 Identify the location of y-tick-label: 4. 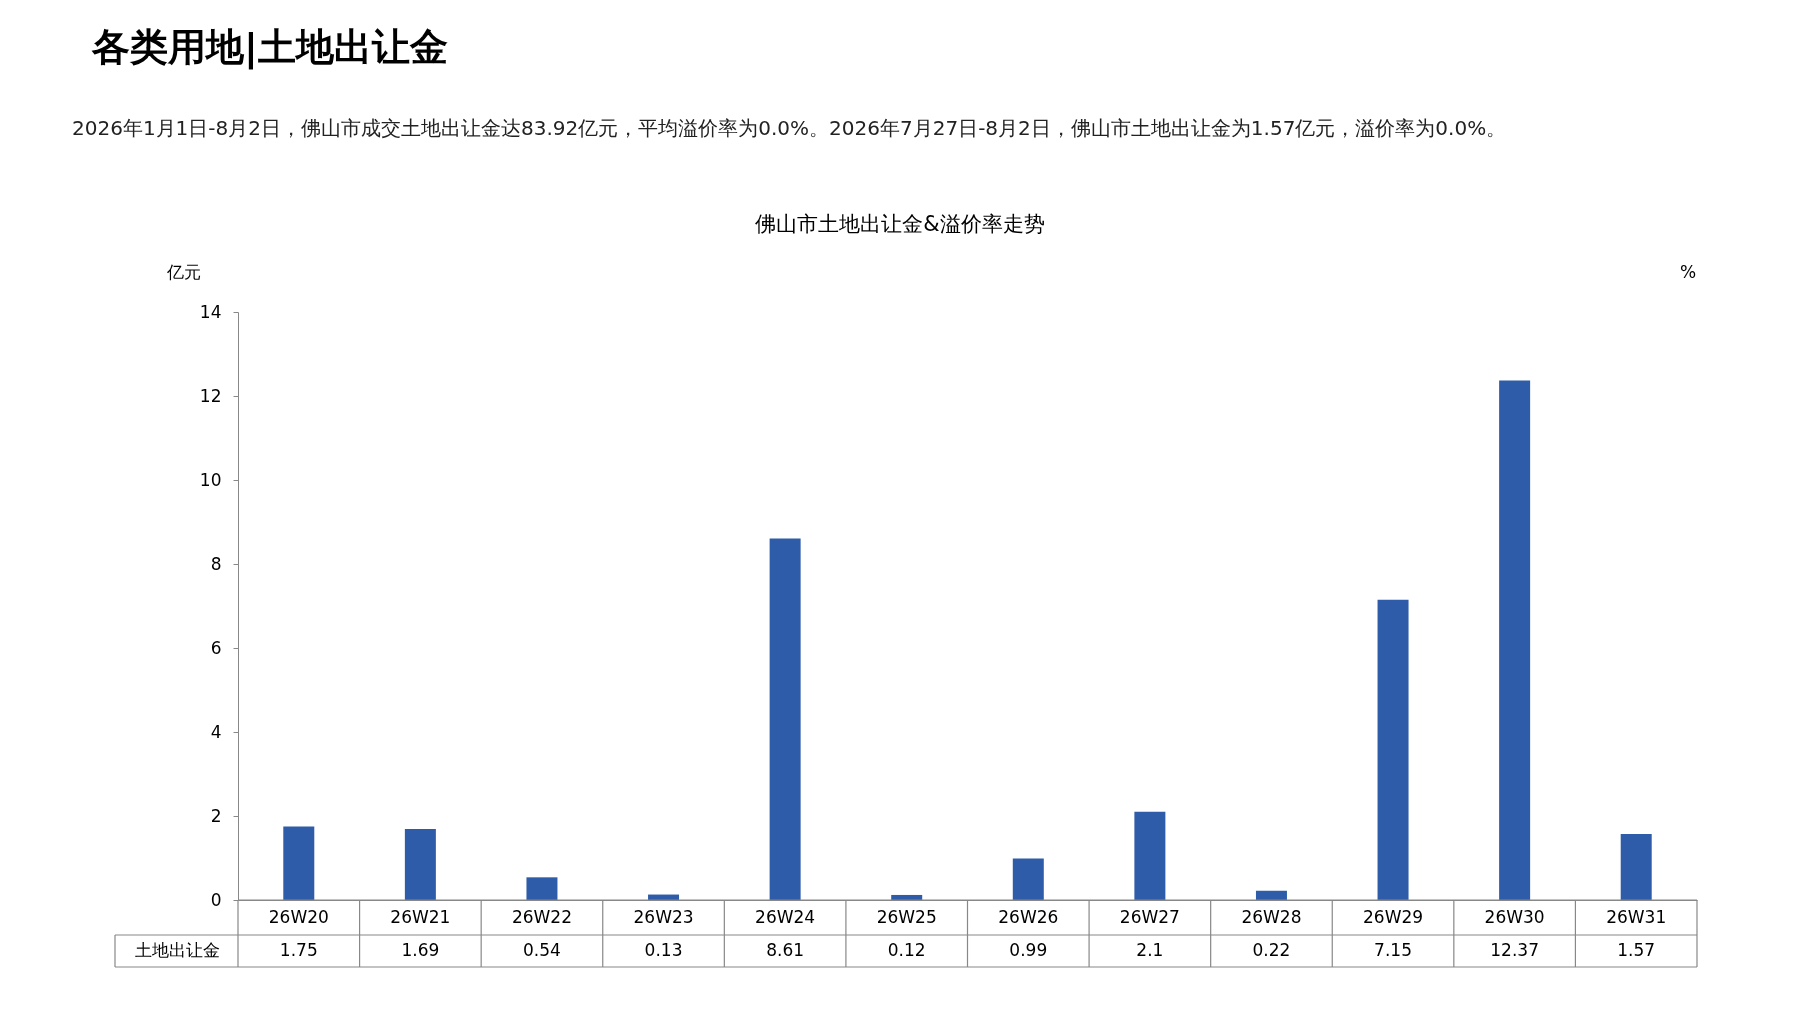
(216, 731).